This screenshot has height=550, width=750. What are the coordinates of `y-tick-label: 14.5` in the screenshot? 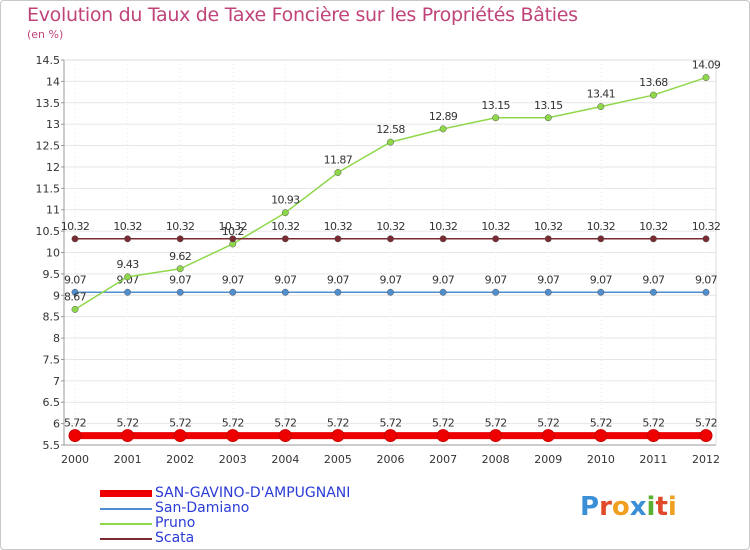 It's located at (48, 60).